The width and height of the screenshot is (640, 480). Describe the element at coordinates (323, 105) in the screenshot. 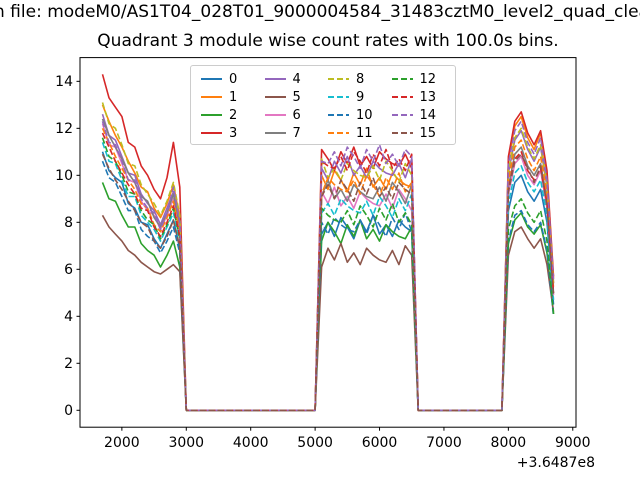

I see `legend: 0 1 2 3 4 5 6 7 8 9 10 11 12 13 14 15` at that location.